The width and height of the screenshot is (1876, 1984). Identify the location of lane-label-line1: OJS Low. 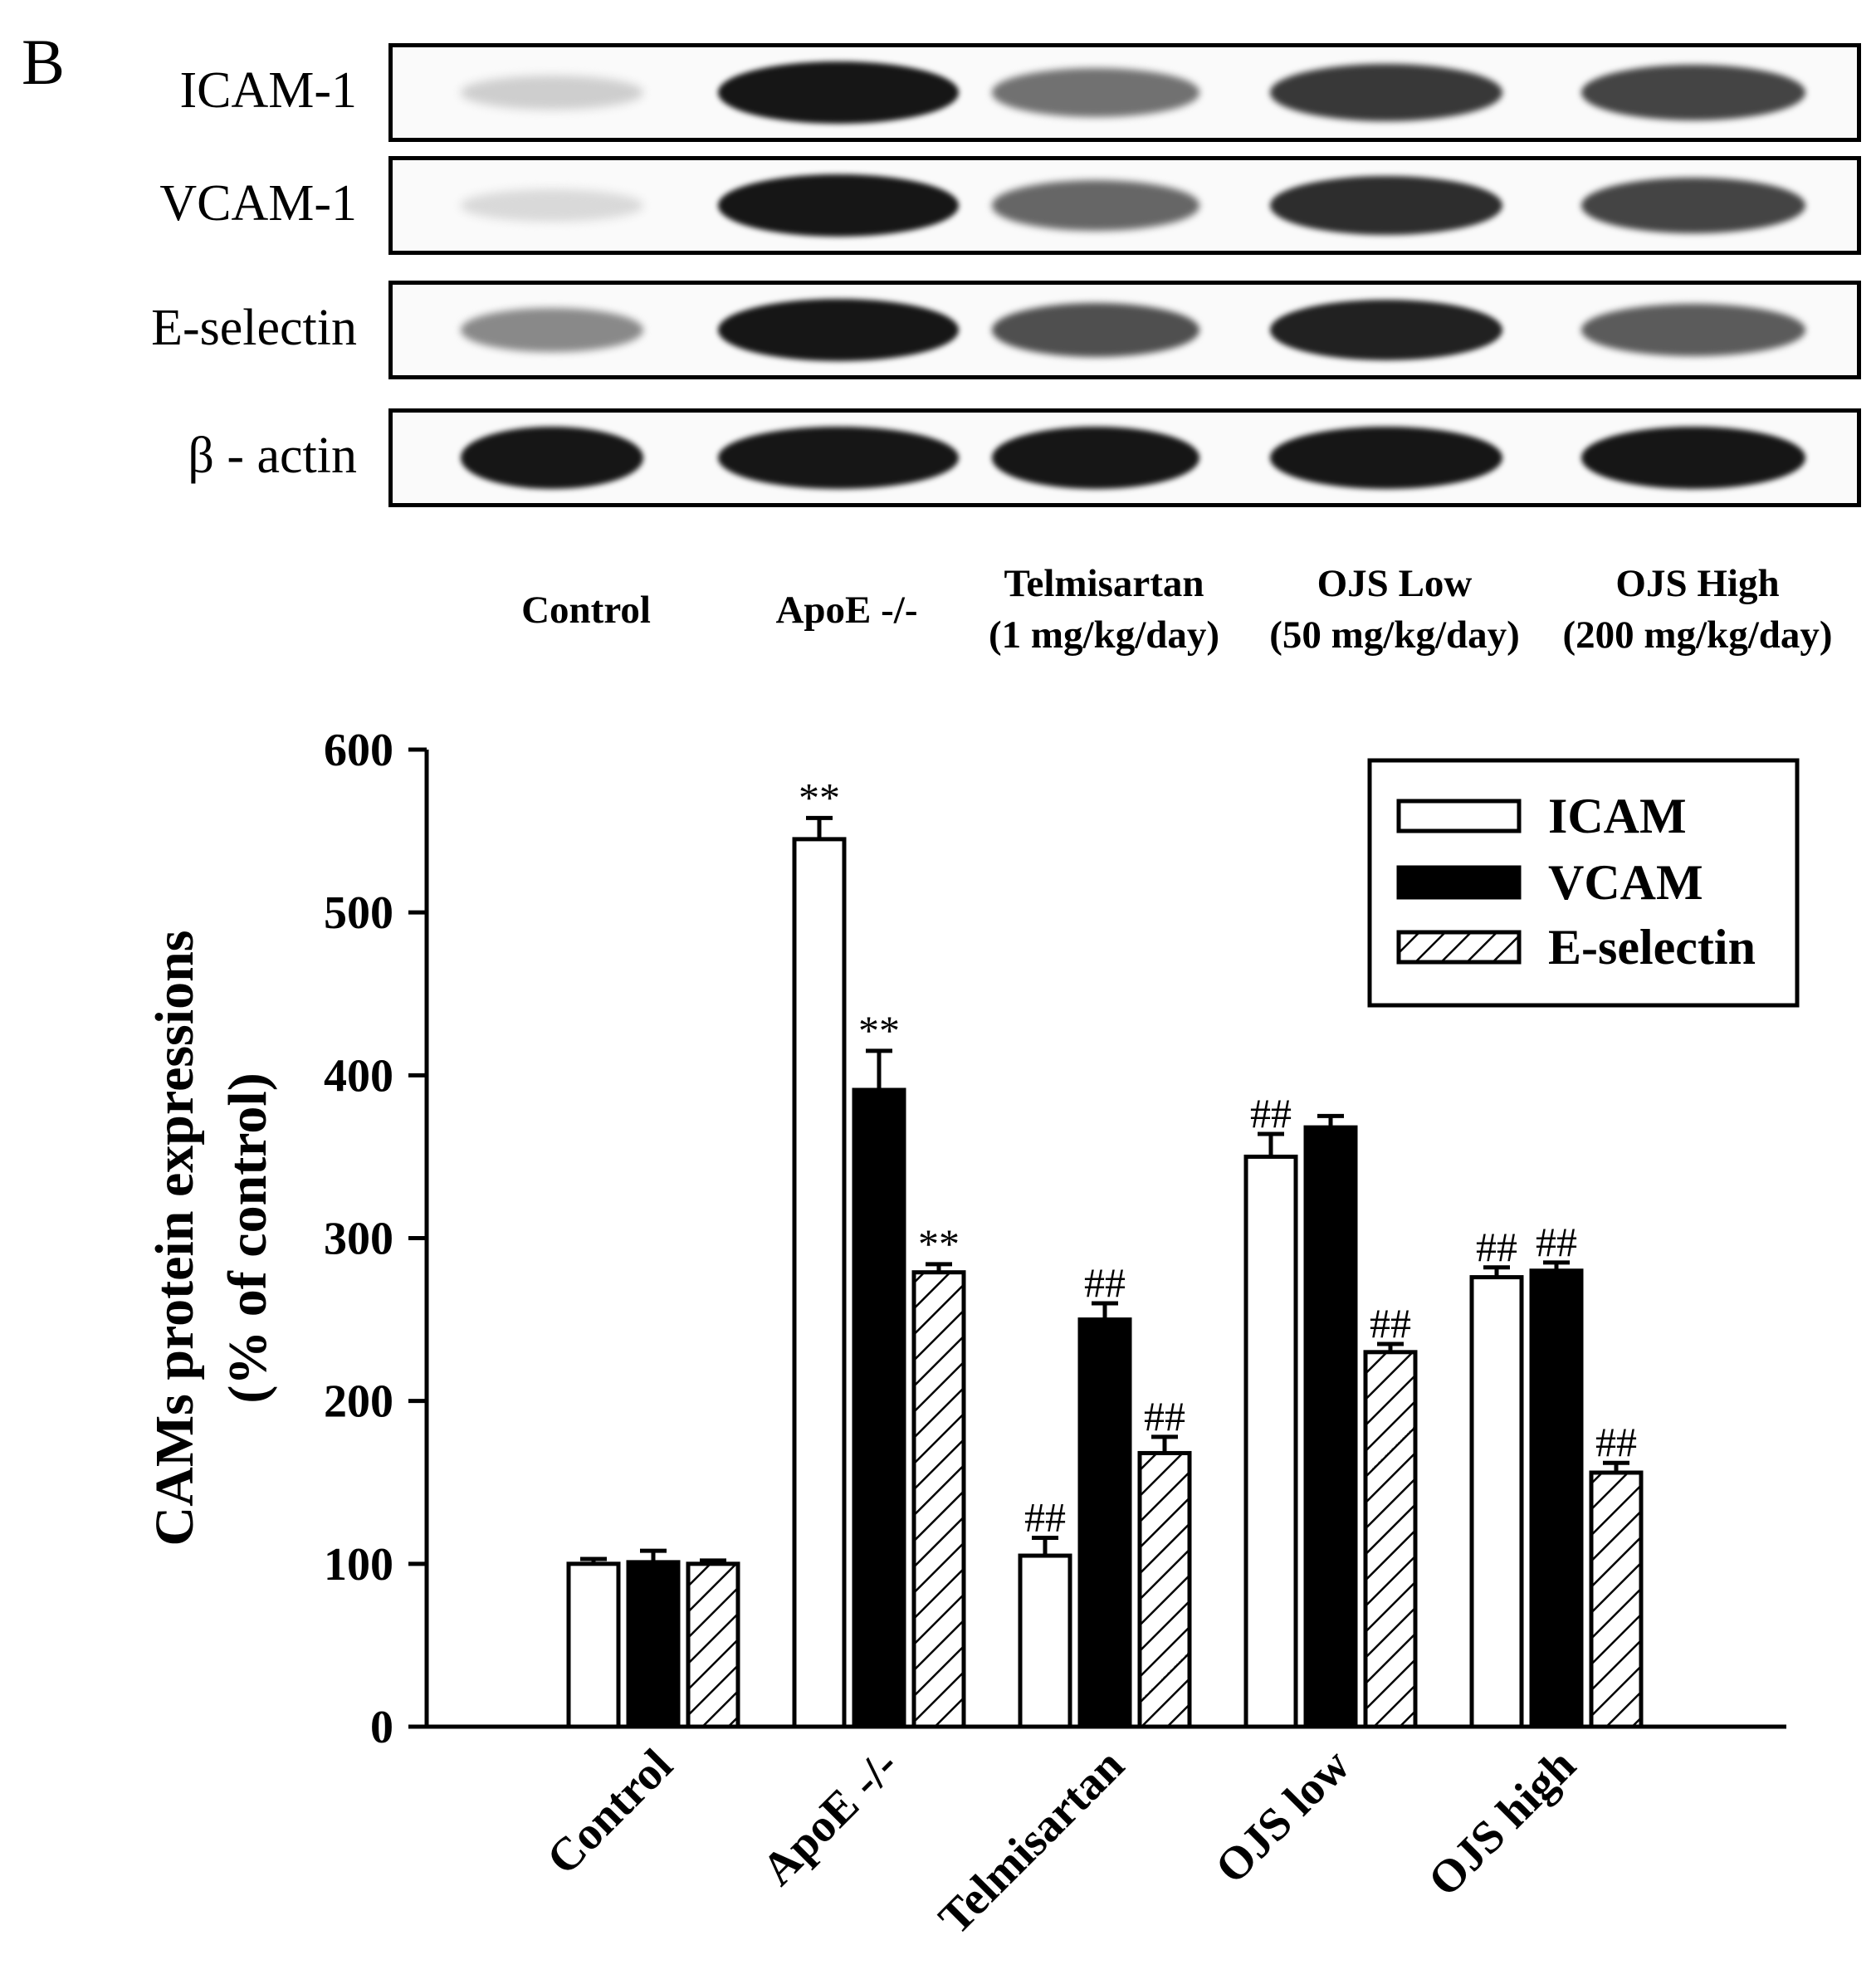
(1395, 583).